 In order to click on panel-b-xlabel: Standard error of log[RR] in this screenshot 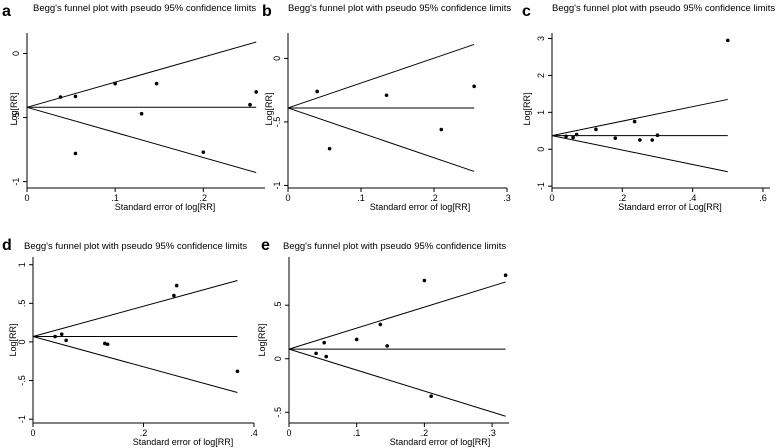, I will do `click(420, 207)`.